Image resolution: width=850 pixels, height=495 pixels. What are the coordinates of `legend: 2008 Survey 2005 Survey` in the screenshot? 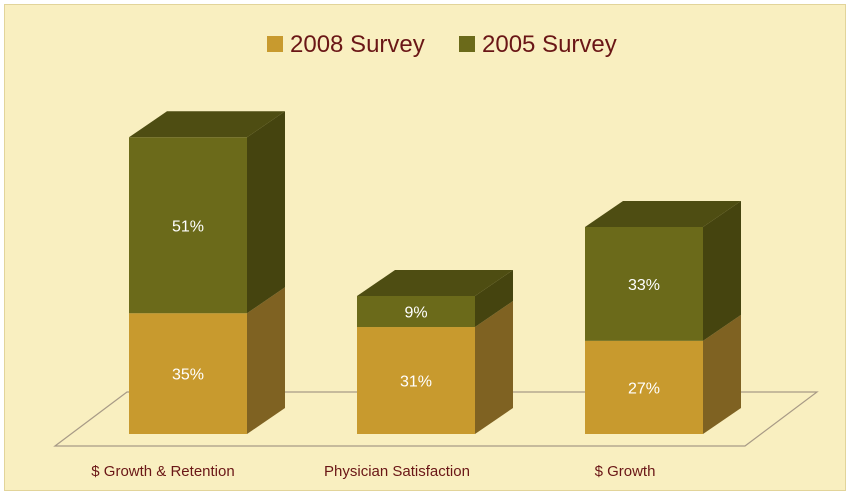 It's located at (442, 44).